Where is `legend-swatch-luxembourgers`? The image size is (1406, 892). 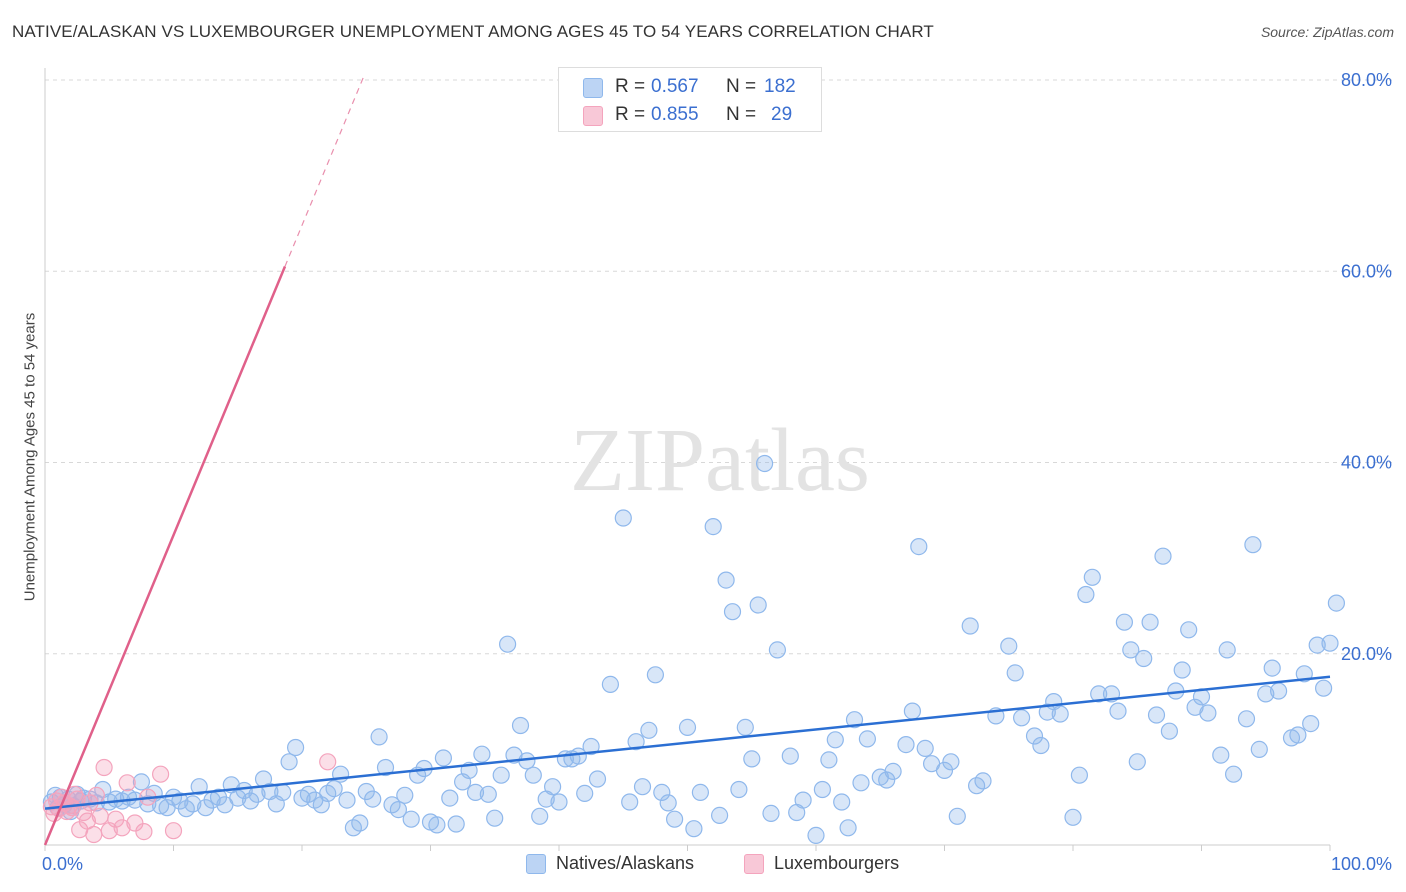
legend-swatch-luxembourgers is located at coordinates (593, 116).